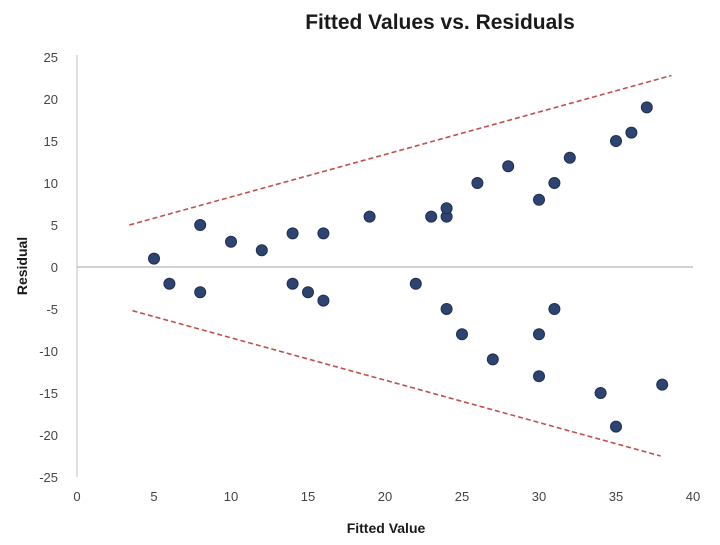 This screenshot has height=545, width=720. I want to click on y-tick-label: 25, so click(51, 57).